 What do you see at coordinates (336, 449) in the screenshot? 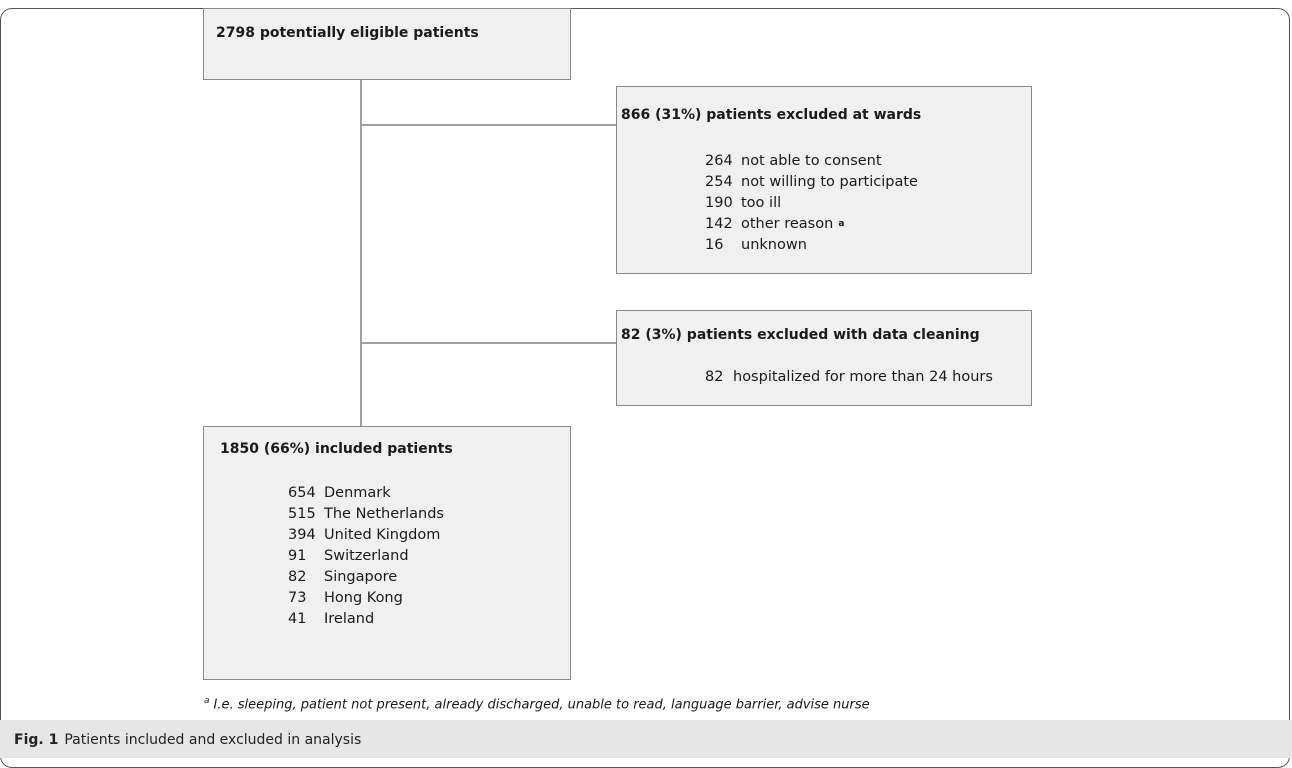
I see `included-title: 1850 (66%) included patients` at bounding box center [336, 449].